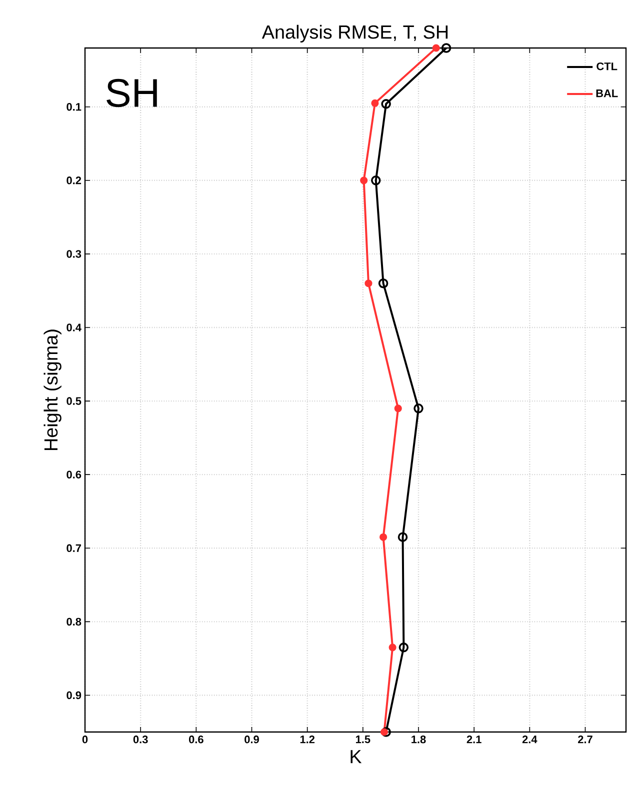 This screenshot has width=628, height=792. I want to click on y-tick-label: 0.3, so click(74, 254).